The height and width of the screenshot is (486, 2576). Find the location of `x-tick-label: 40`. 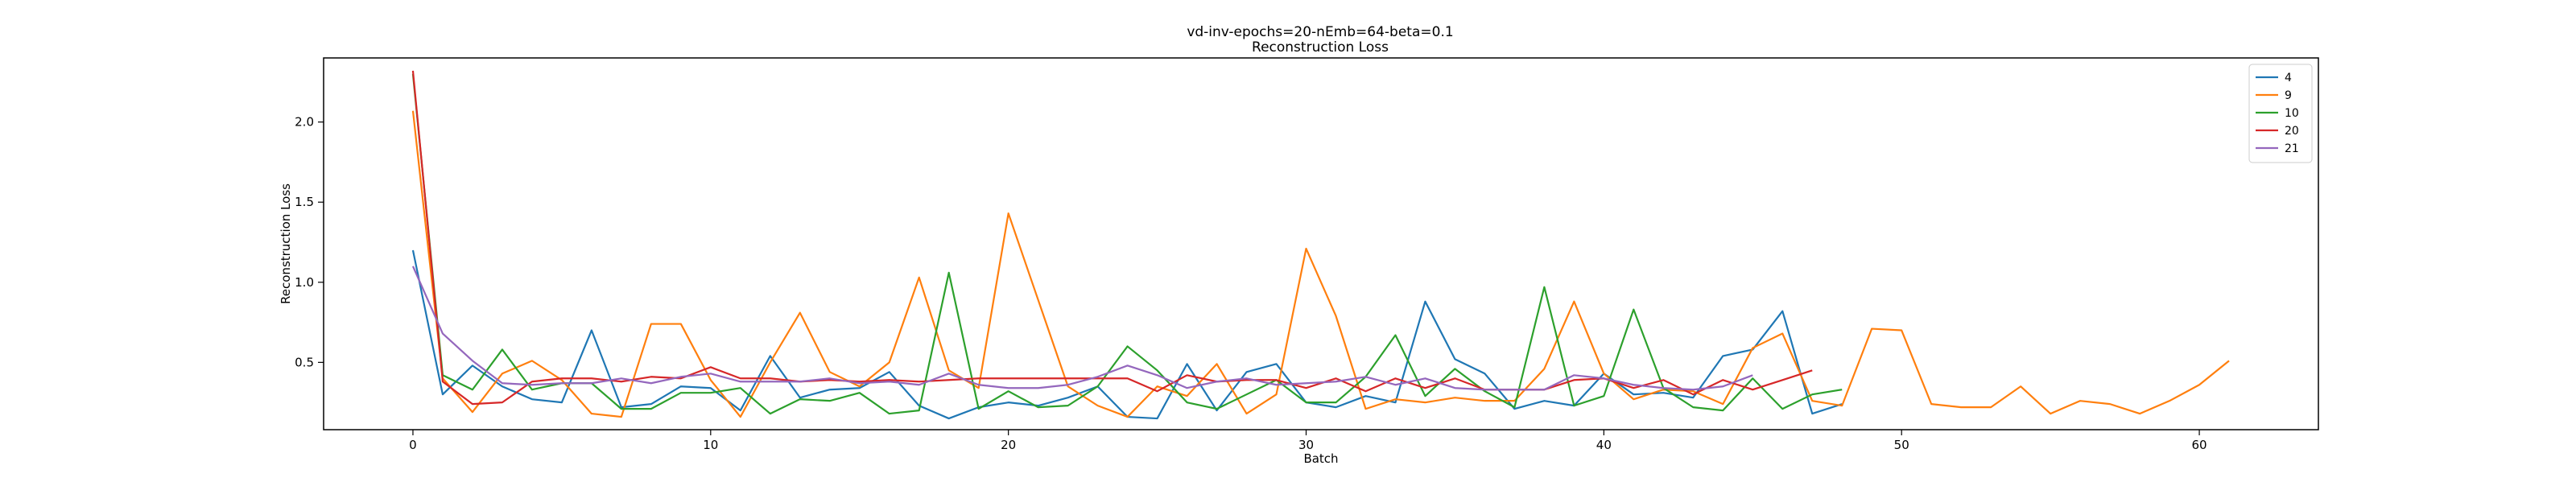

x-tick-label: 40 is located at coordinates (1604, 445).